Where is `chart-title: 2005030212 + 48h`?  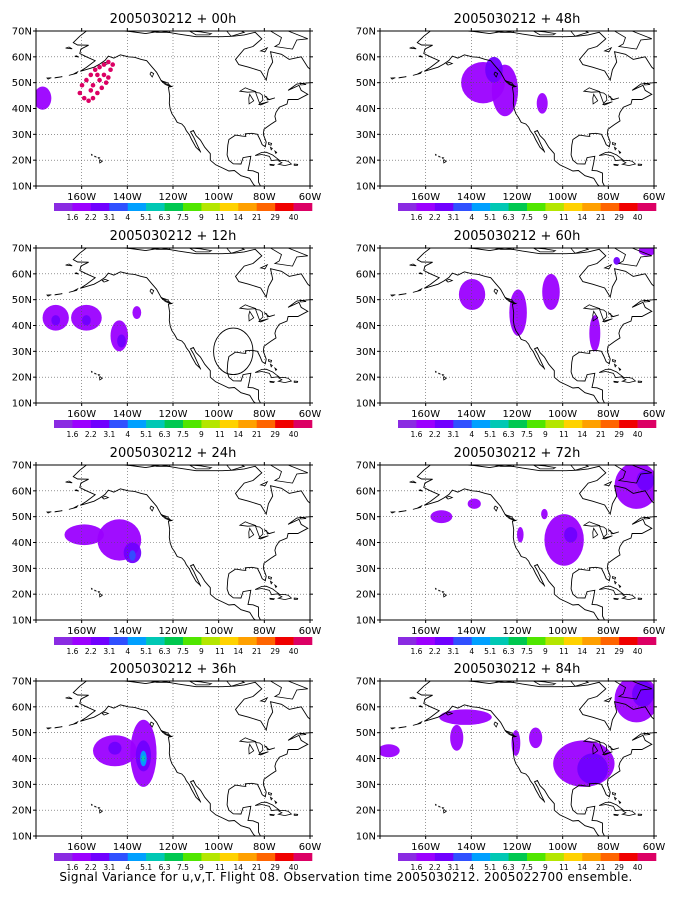
chart-title: 2005030212 + 48h is located at coordinates (517, 19).